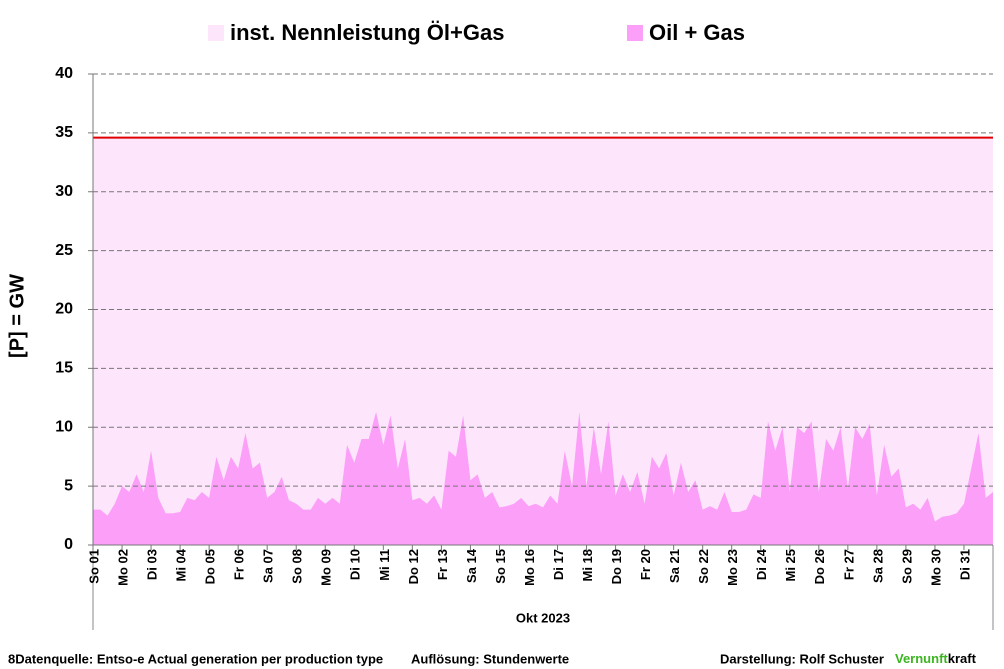 This screenshot has height=669, width=1004. I want to click on y-tick-label: 25, so click(64, 250).